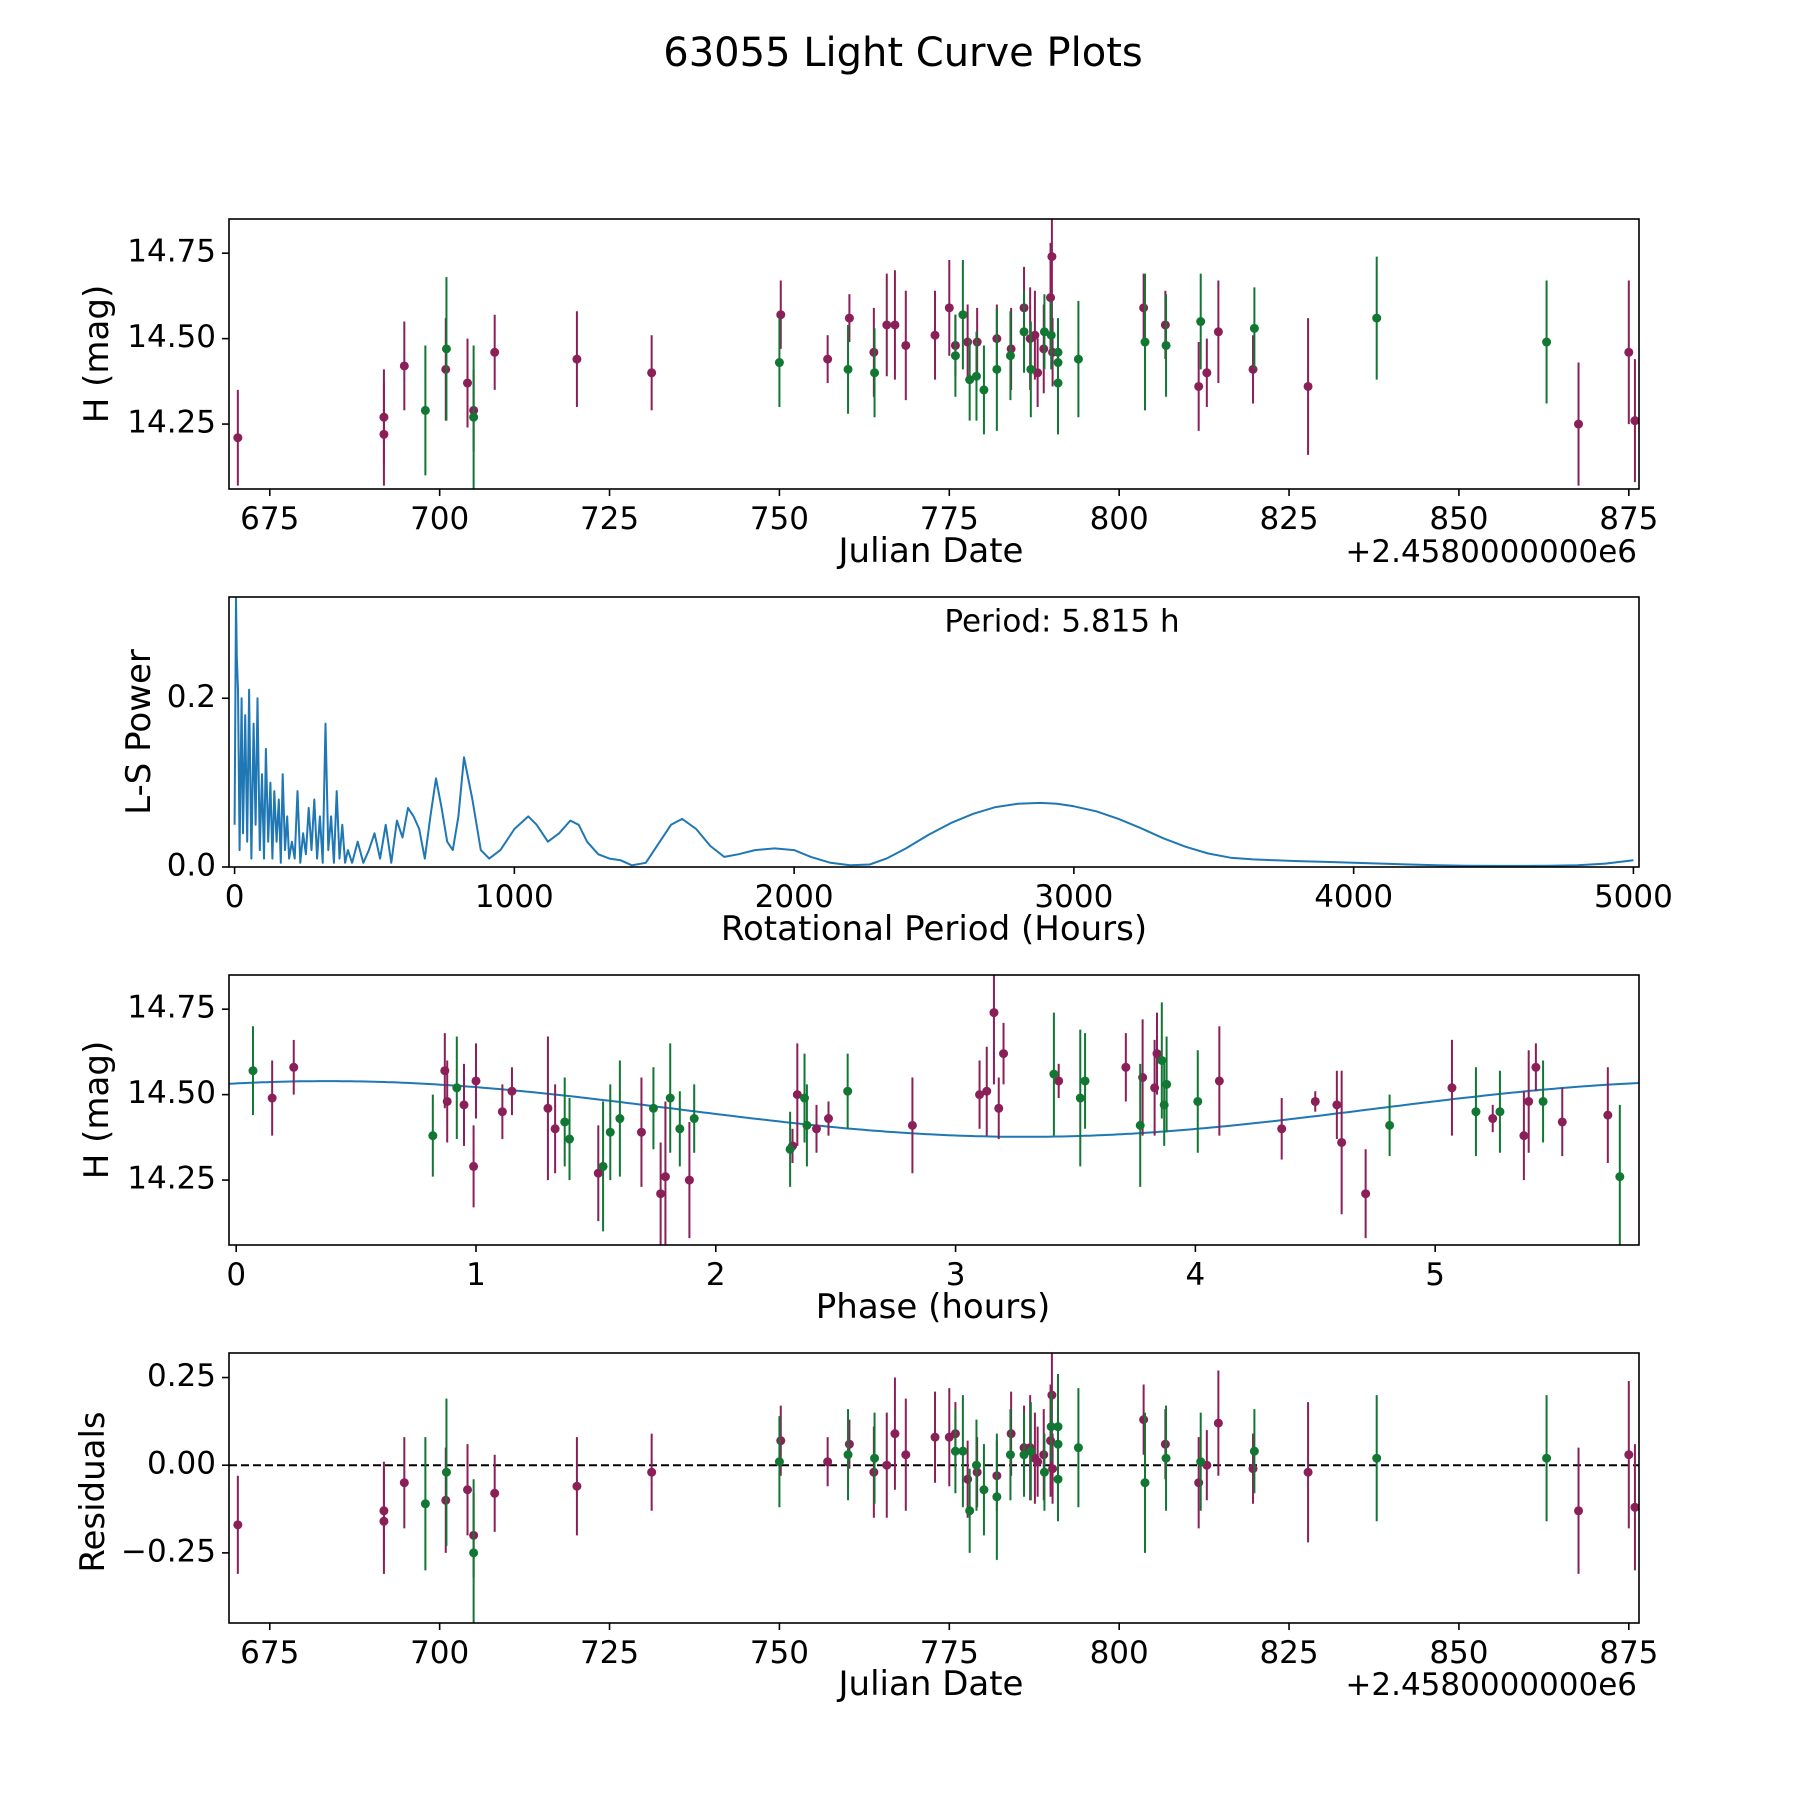 This screenshot has height=1800, width=1800. Describe the element at coordinates (1458, 1653) in the screenshot. I see `x-tick-label: 850` at that location.